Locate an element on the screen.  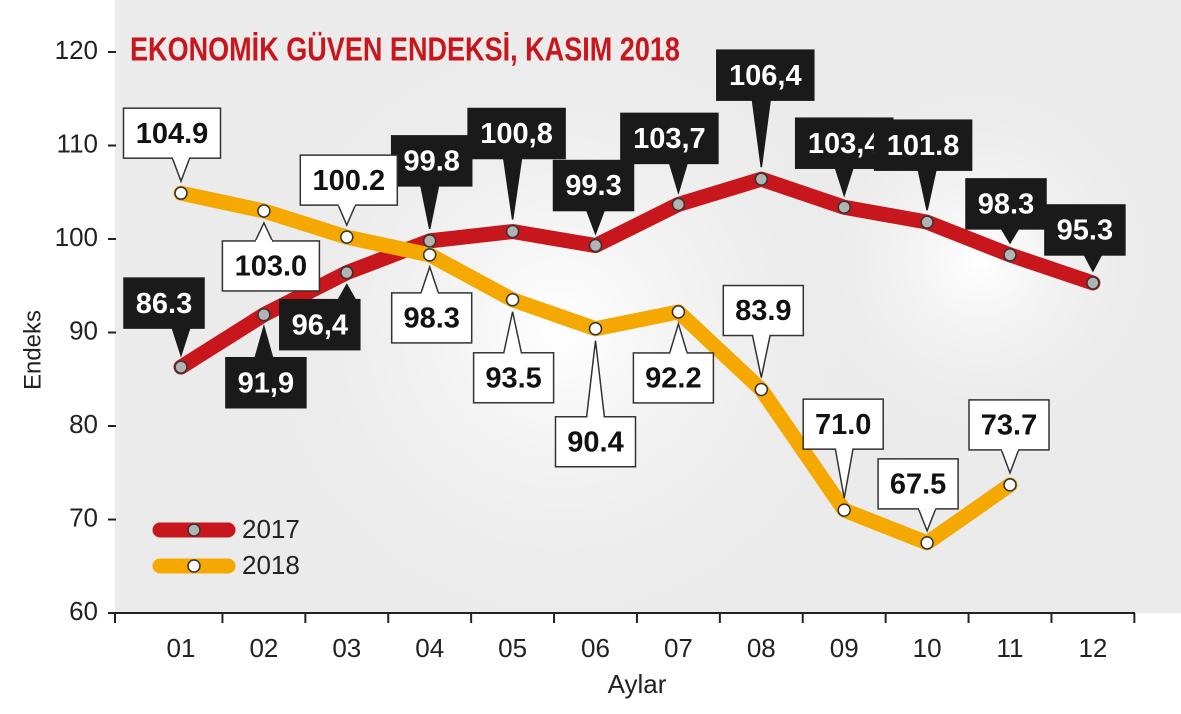
y-tick-label: 80 is located at coordinates (83, 424).